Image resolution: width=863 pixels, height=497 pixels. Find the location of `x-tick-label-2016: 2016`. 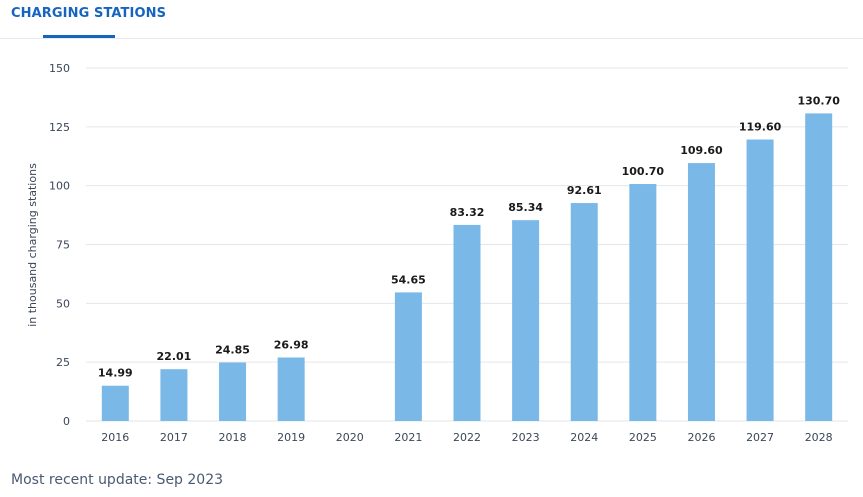

x-tick-label-2016: 2016 is located at coordinates (115, 437).